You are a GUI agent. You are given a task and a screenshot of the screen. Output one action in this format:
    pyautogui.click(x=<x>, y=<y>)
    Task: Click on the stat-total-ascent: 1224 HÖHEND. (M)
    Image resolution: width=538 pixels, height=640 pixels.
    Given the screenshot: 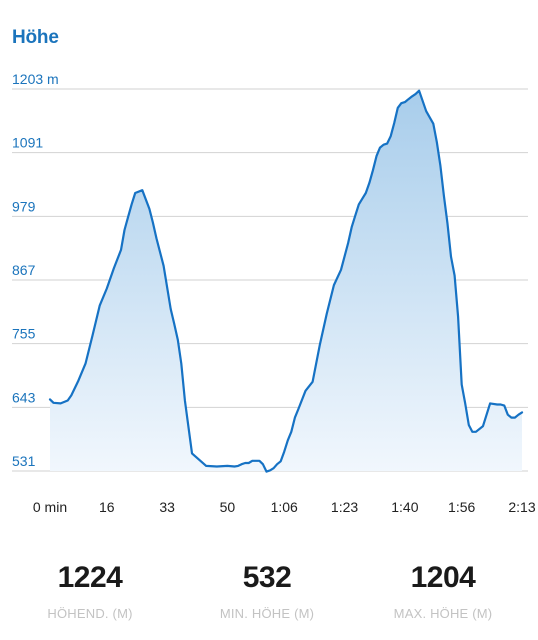 What is the action you would take?
    pyautogui.click(x=90, y=590)
    